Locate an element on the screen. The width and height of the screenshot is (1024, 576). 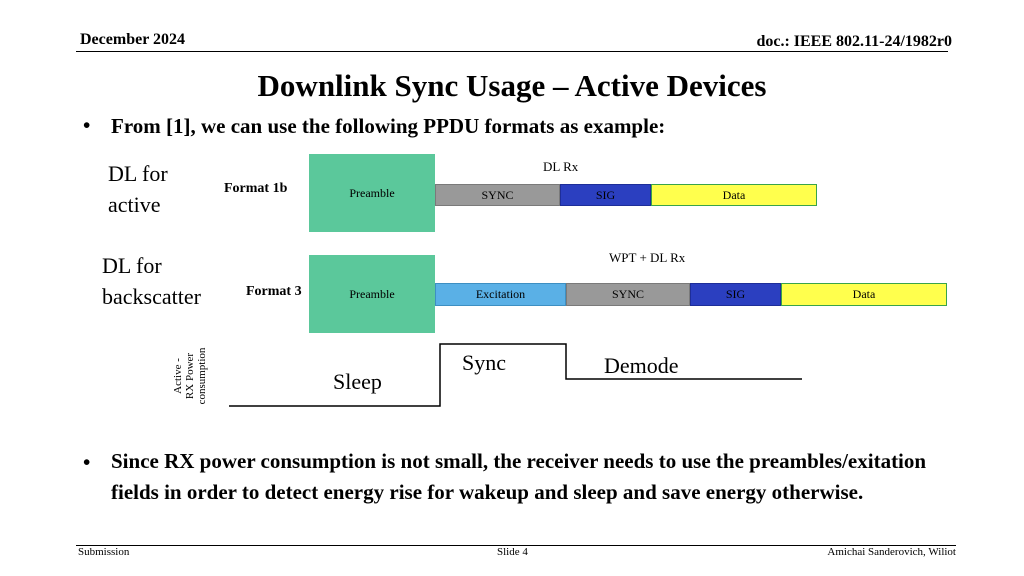
slide-title: Downlink Sync Usage – Active Devices is located at coordinates (512, 85).